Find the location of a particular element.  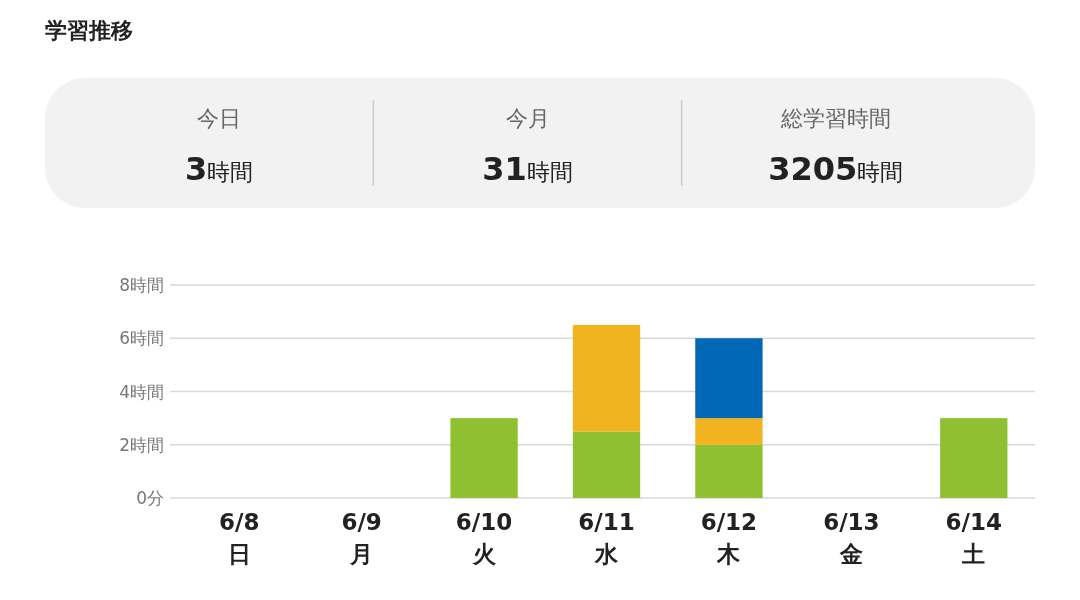

text: 31時間 is located at coordinates (527, 169).